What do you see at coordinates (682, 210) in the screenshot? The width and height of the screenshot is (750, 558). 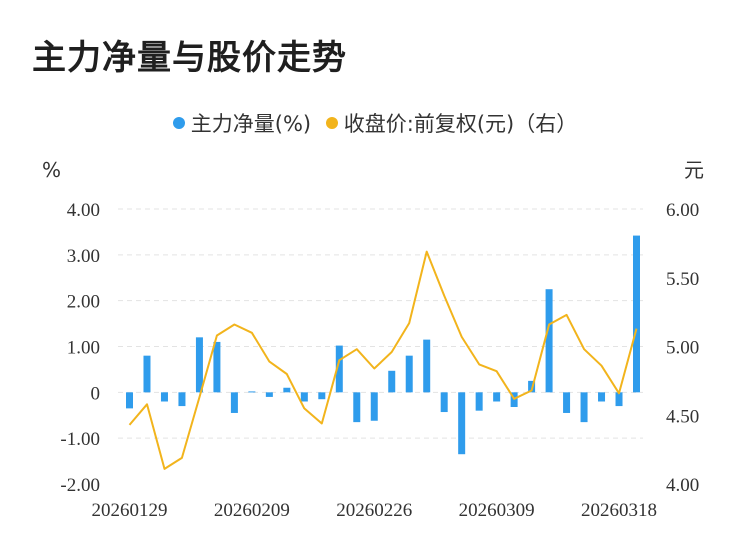 I see `right-tick-label: 6.00` at bounding box center [682, 210].